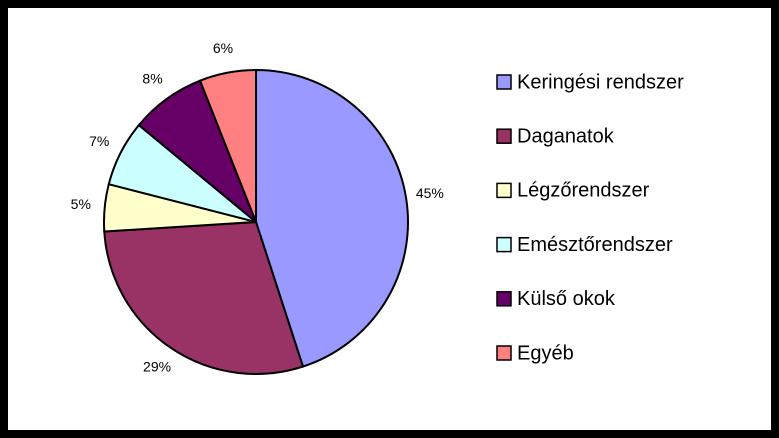 The height and width of the screenshot is (438, 779). I want to click on data-label: 6%, so click(223, 48).